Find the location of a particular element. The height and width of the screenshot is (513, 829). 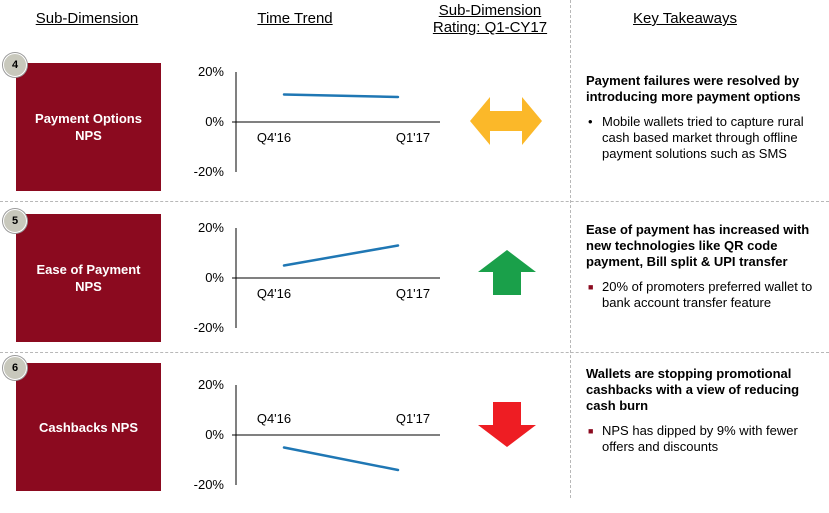

sub-dimension-box: Cashbacks NPS is located at coordinates (88, 427).